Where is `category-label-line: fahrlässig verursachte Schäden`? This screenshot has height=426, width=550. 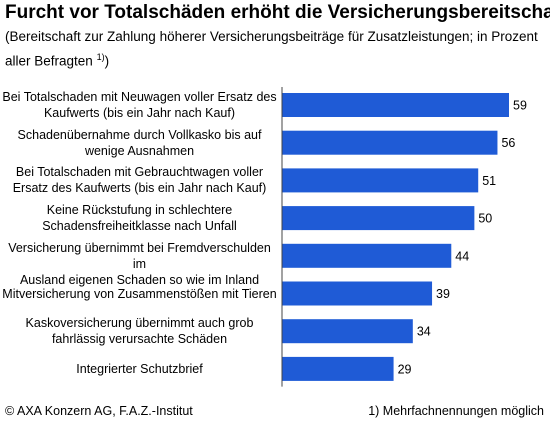 category-label-line: fahrlässig verursachte Schäden is located at coordinates (139, 339).